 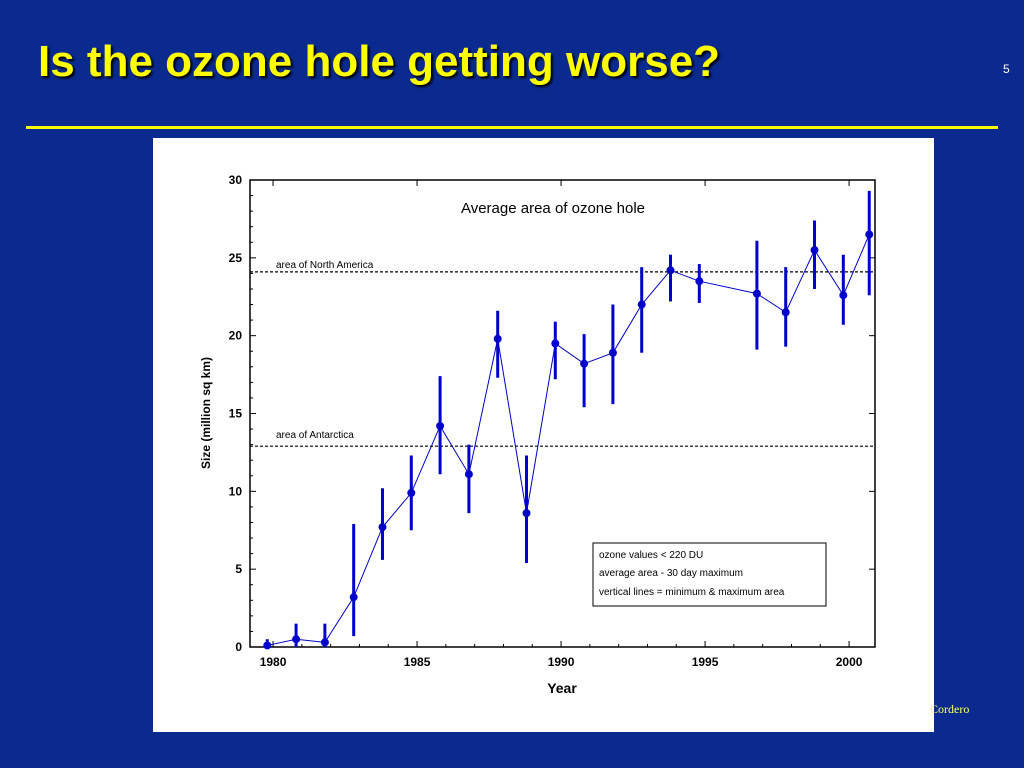 What do you see at coordinates (512, 127) in the screenshot?
I see `title-divider` at bounding box center [512, 127].